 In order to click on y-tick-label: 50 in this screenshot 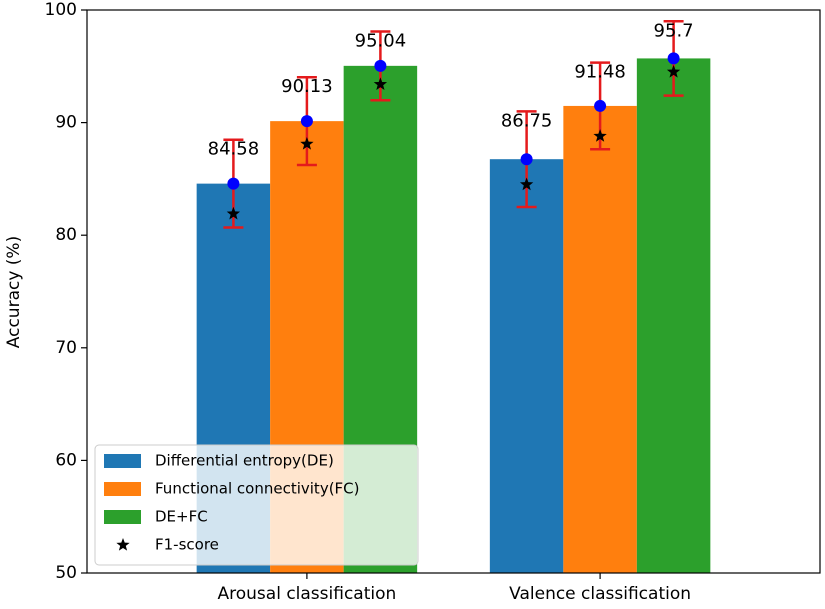, I will do `click(66, 573)`.